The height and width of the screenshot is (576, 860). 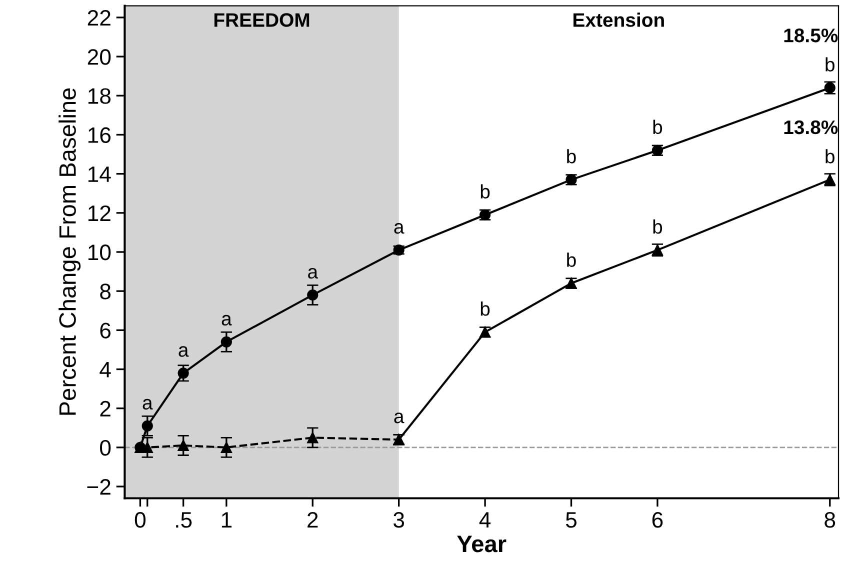 I want to click on band-label: FREEDOM, so click(x=262, y=20).